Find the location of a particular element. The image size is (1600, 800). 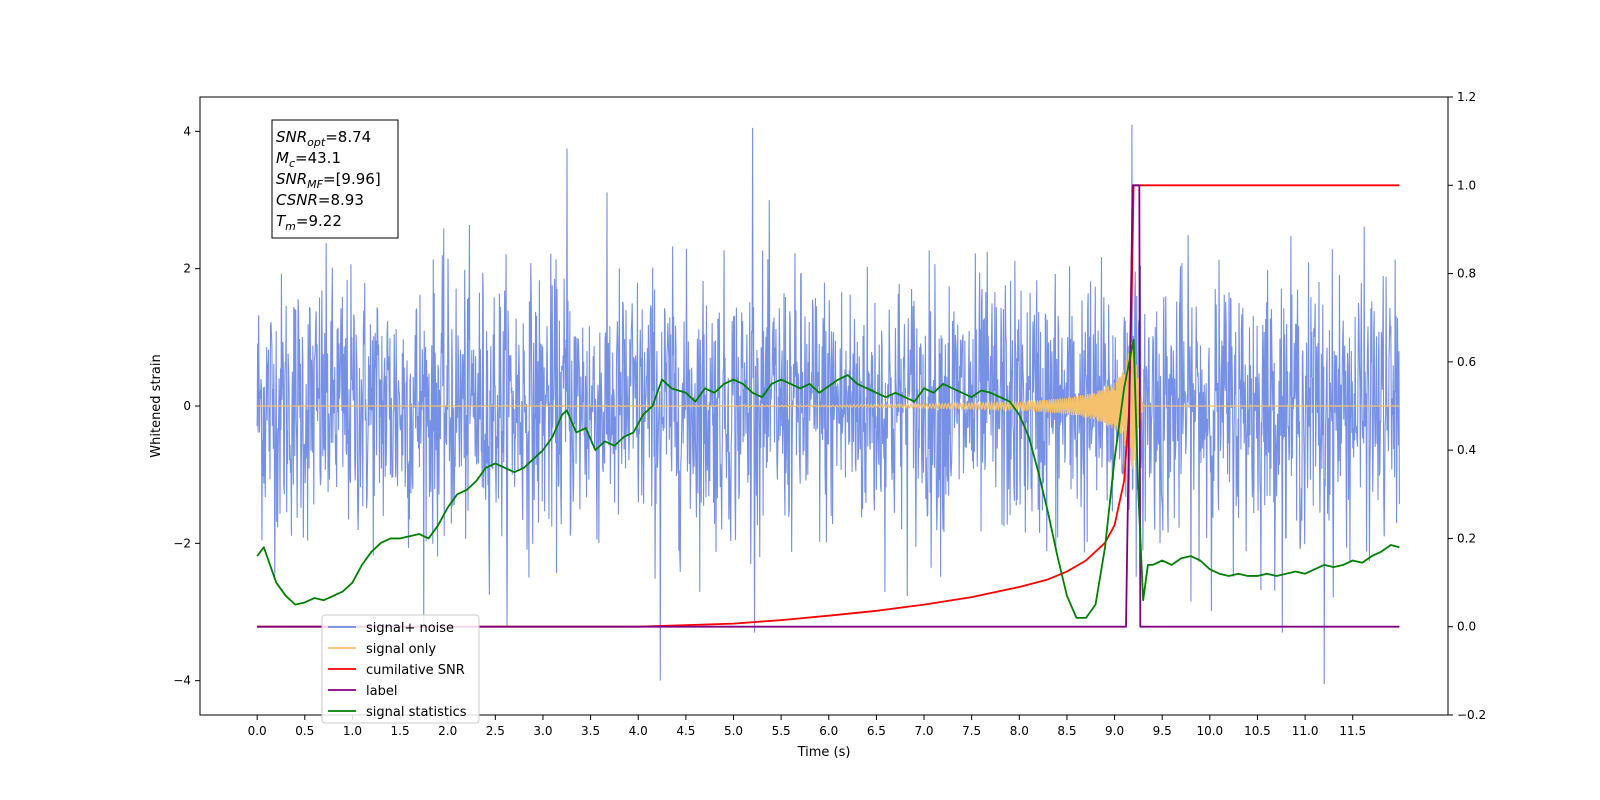

x-tick-label: 0.0 is located at coordinates (257, 731).